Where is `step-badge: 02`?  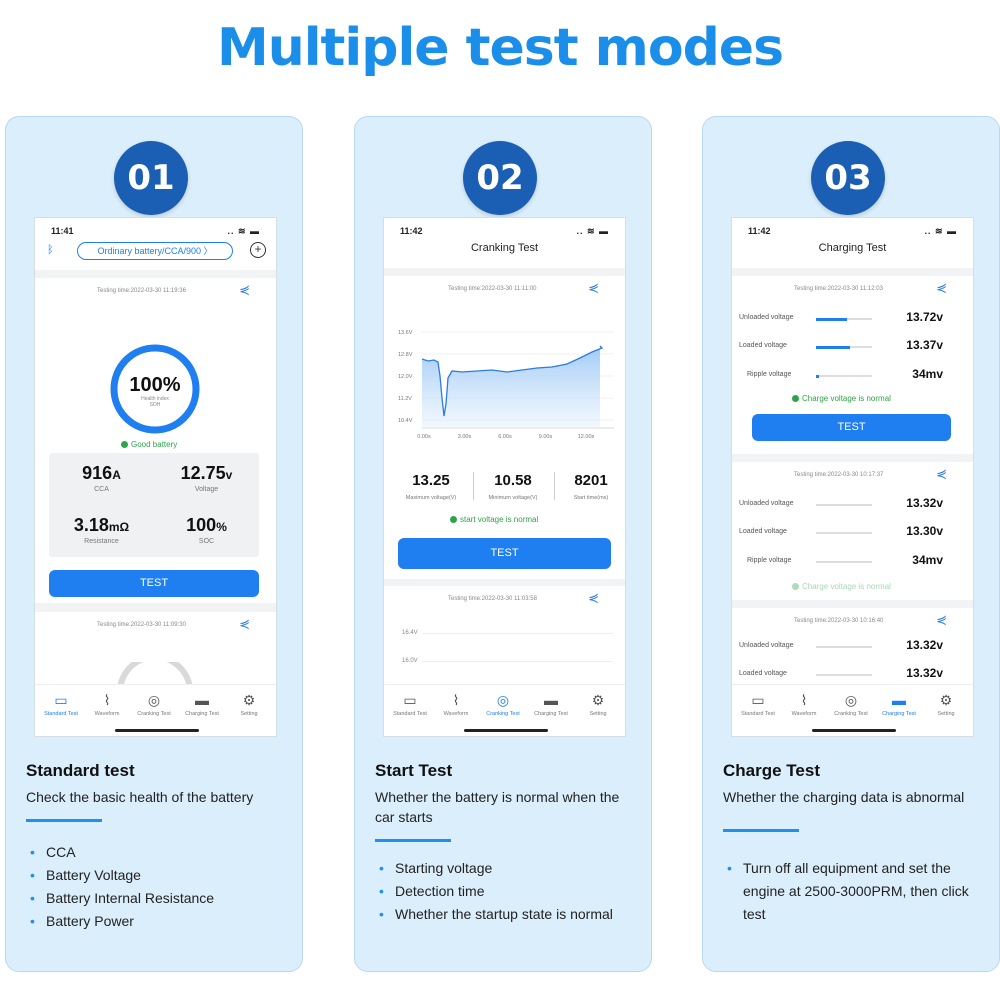 step-badge: 02 is located at coordinates (500, 178).